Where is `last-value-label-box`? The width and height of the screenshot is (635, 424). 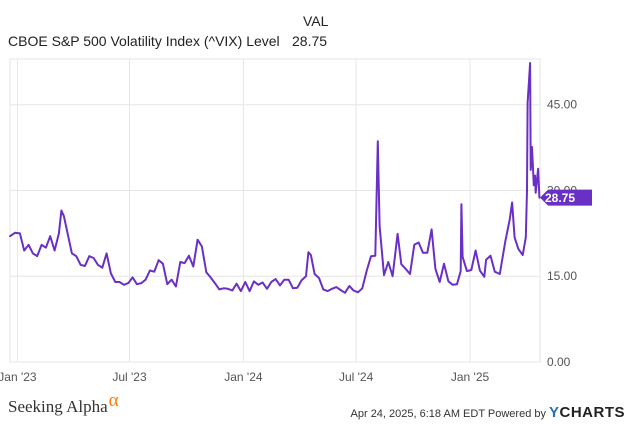 last-value-label-box is located at coordinates (566, 197).